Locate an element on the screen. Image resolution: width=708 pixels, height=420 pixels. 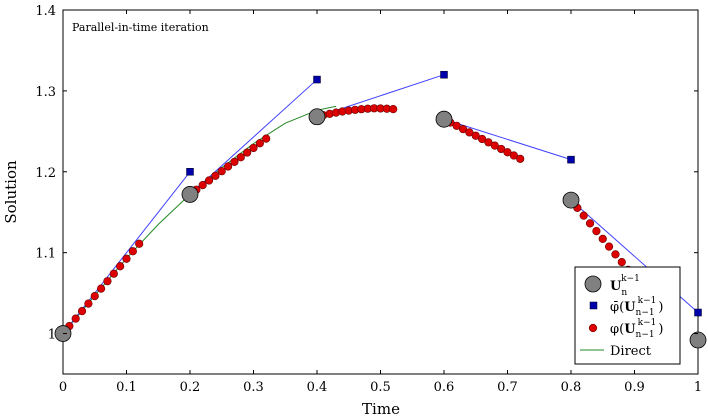
chart-annotation: Parallel-in-time iteration is located at coordinates (140, 27).